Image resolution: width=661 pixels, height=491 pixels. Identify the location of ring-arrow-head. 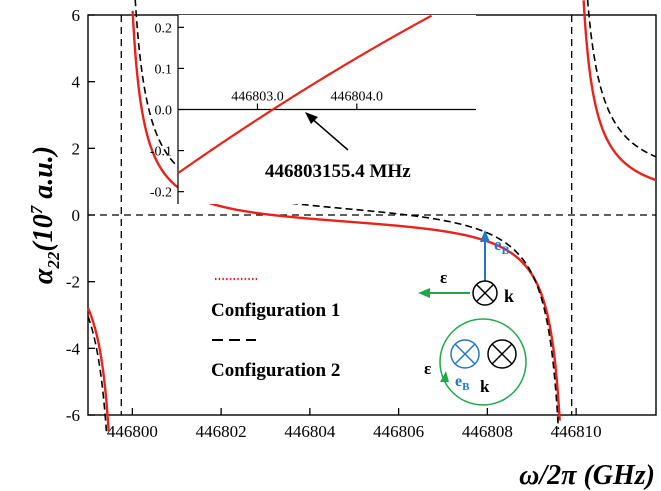
(444, 376).